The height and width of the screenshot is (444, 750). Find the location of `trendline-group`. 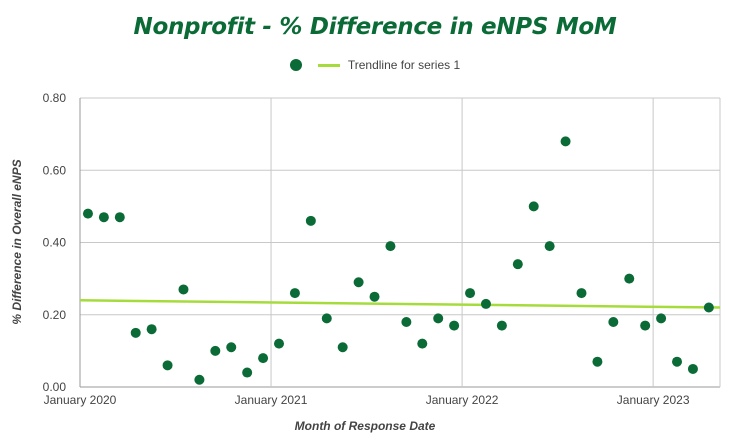

trendline-group is located at coordinates (400, 304).